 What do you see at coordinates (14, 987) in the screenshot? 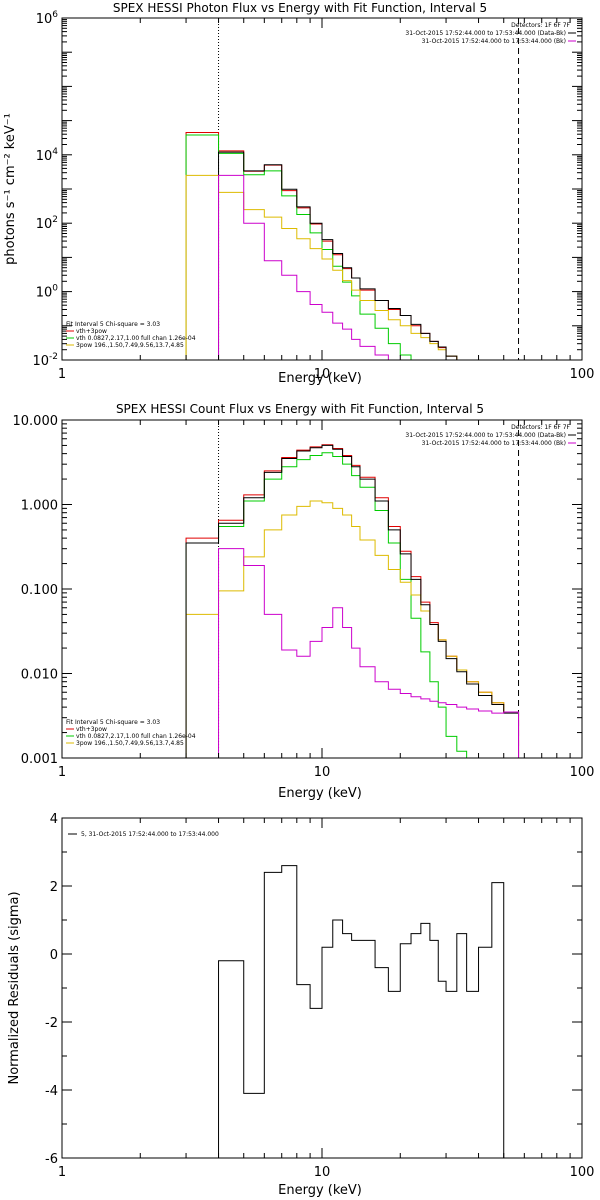
I see `y-axis-label: Normalized Residuals (sigma)` at bounding box center [14, 987].